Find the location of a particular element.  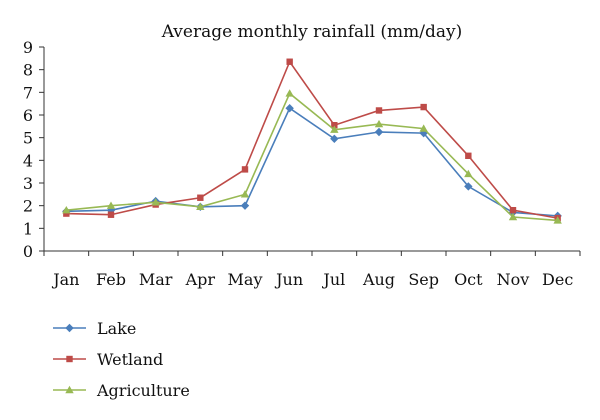

x-tick-label-aug: Aug is located at coordinates (378, 279).